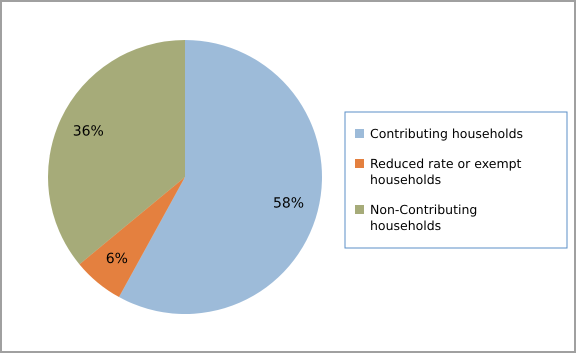  I want to click on legend-label: Non-Contributing households, so click(424, 217).